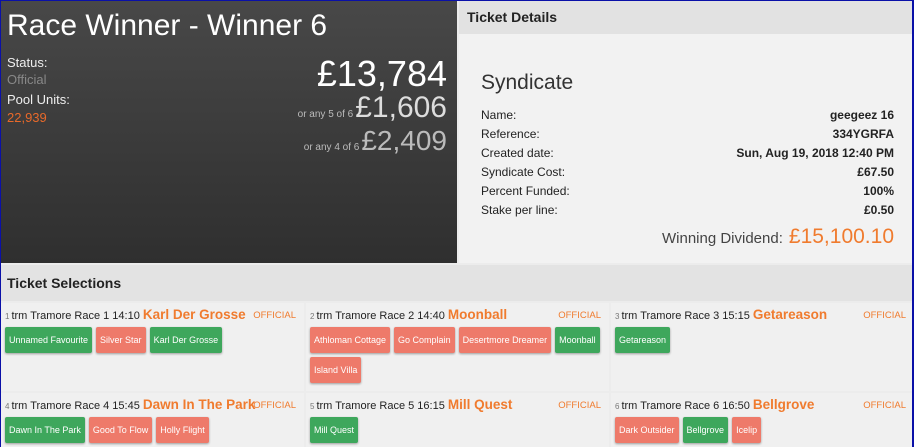 The image size is (914, 447). Describe the element at coordinates (27, 62) in the screenshot. I see `status-label: Status:` at that location.